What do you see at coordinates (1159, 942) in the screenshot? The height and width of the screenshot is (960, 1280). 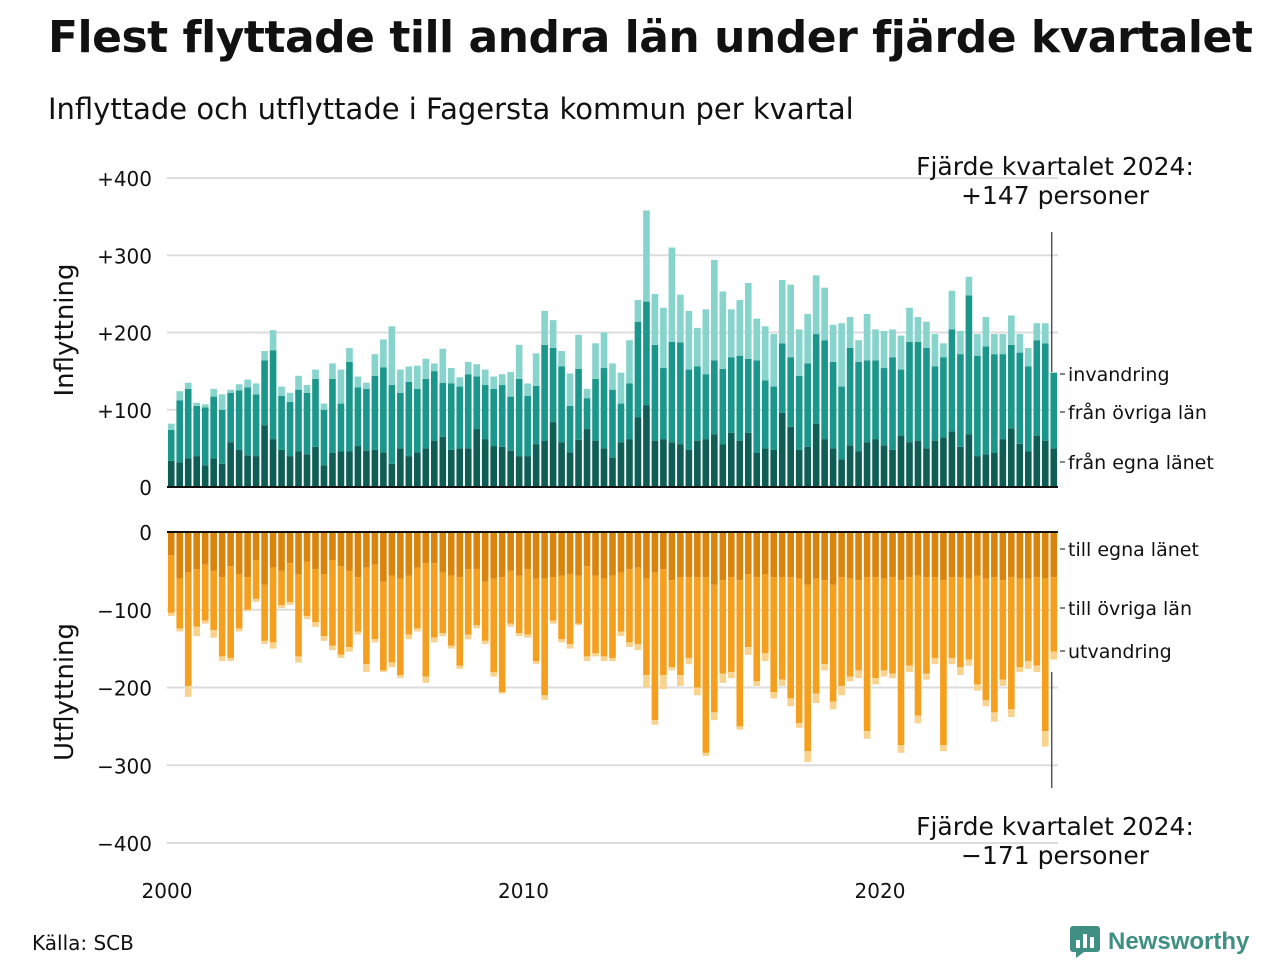 I see `brand-logo: Newsworthy` at bounding box center [1159, 942].